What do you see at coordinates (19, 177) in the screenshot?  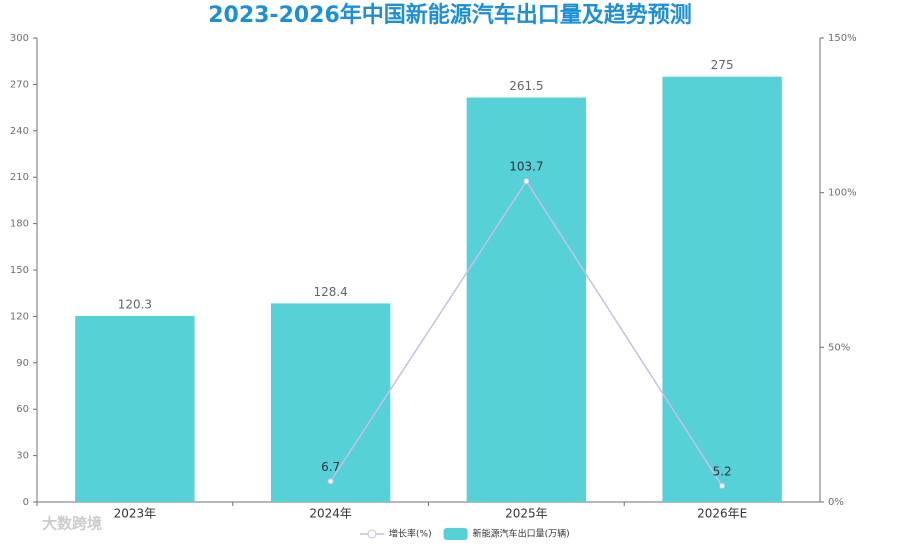 I see `y-tick-label: 210` at bounding box center [19, 177].